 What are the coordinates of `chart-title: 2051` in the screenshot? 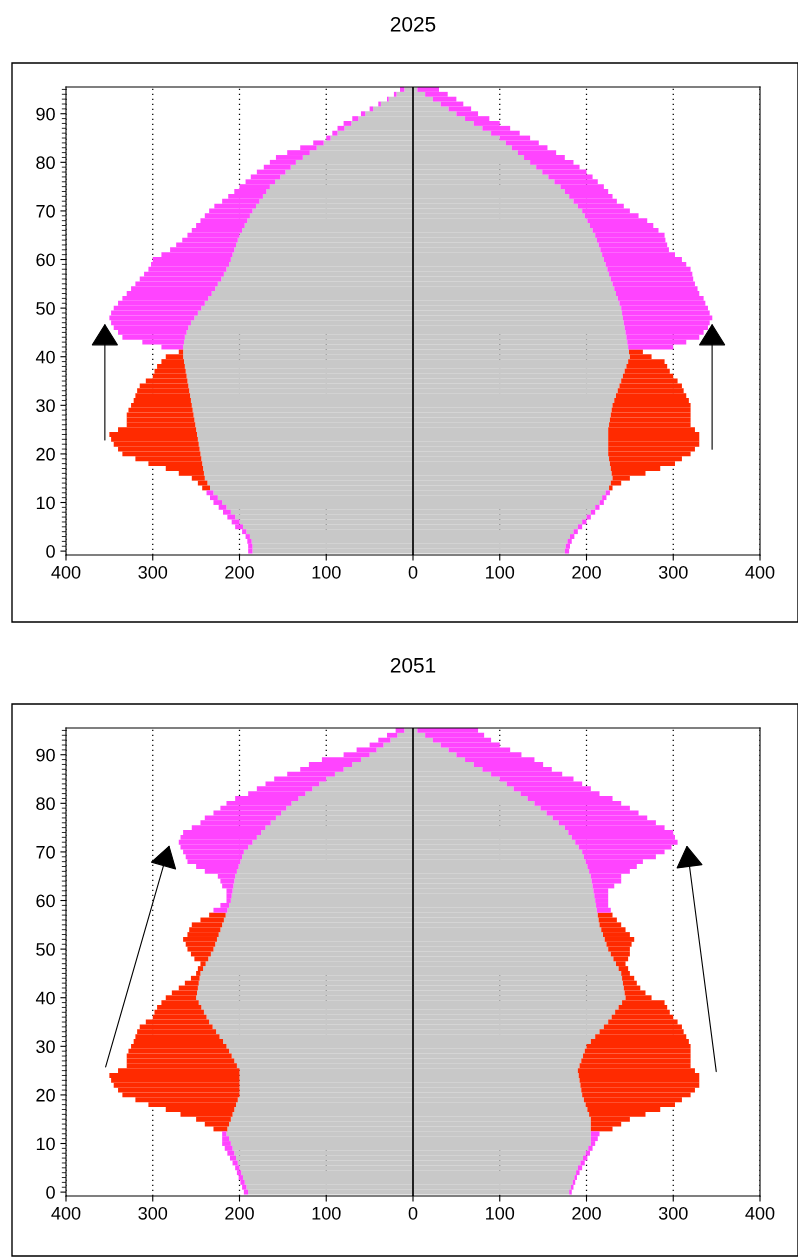 It's located at (413, 665).